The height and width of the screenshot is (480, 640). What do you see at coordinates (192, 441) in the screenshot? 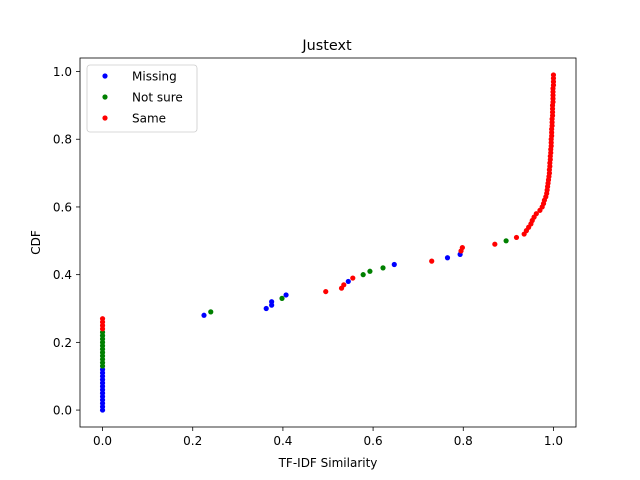
I see `x-tick-label: 0.2` at bounding box center [192, 441].